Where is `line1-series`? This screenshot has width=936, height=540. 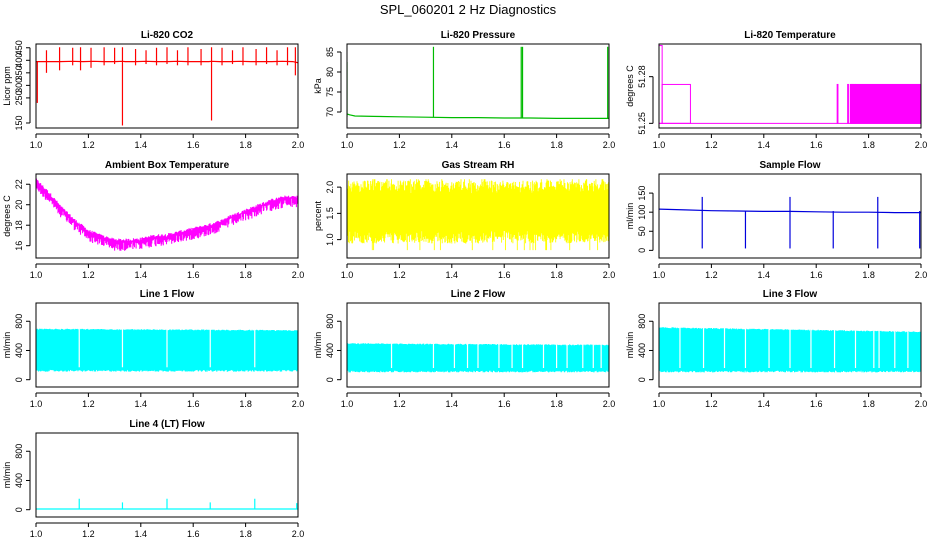
line1-series is located at coordinates (167, 350).